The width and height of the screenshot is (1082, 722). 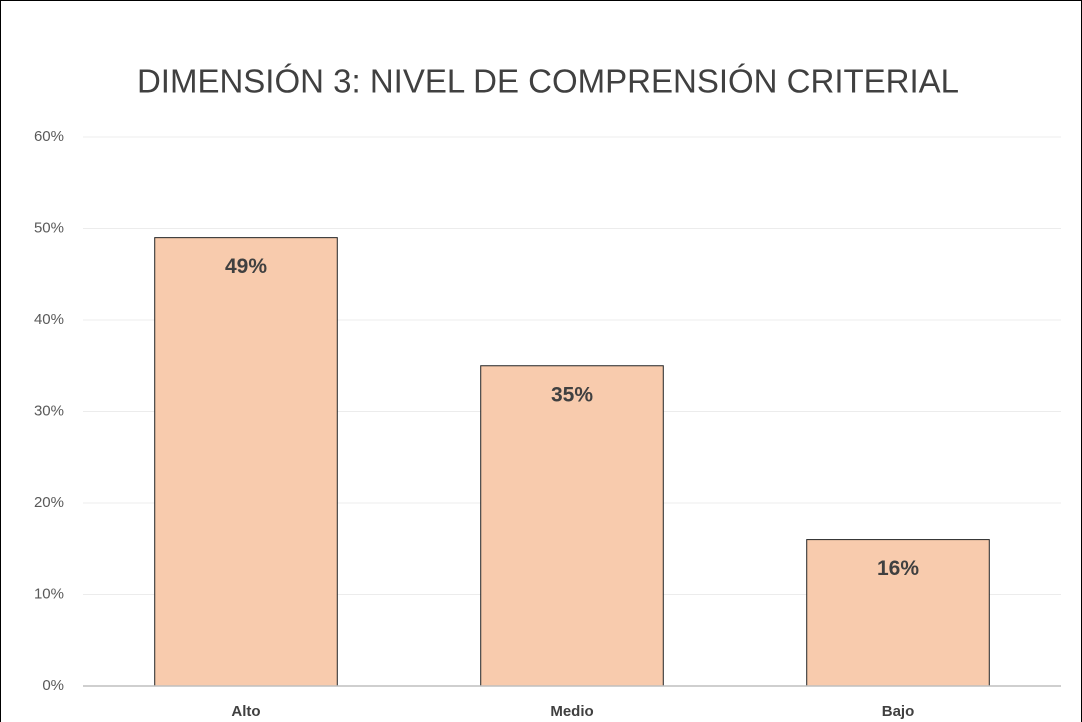 I want to click on x-tick-label: Bajo, so click(x=898, y=711).